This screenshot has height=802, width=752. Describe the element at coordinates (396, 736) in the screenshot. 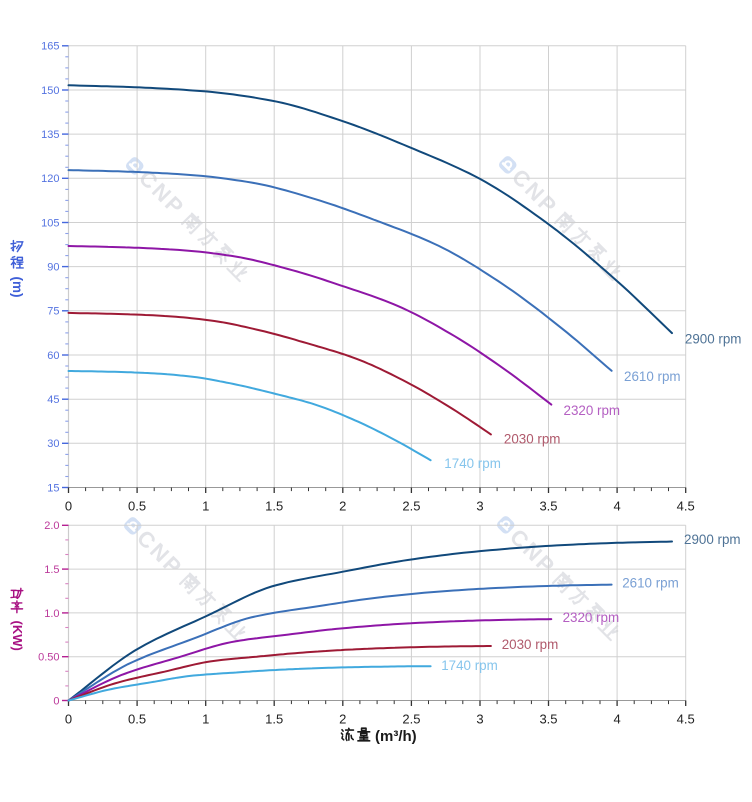

I see `svg-text: (m³/h)` at that location.